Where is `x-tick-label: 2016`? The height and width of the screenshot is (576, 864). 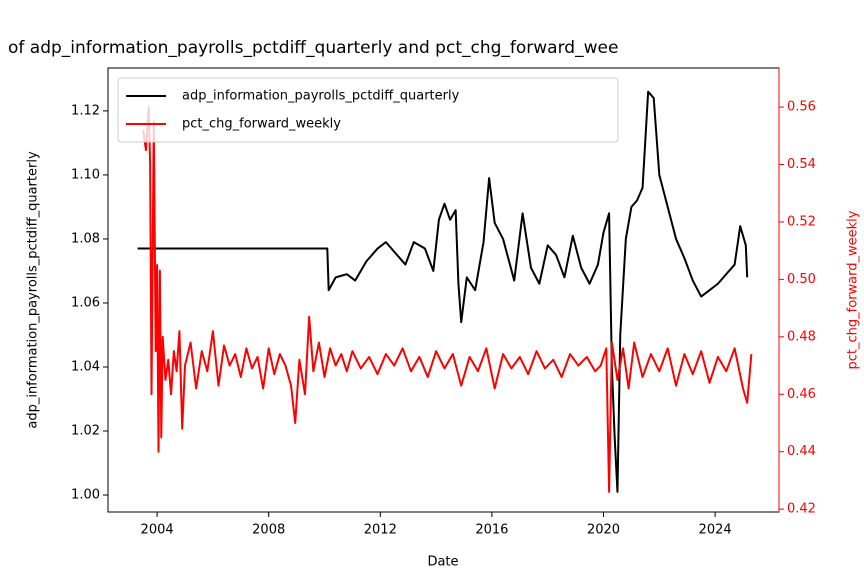 x-tick-label: 2016 is located at coordinates (491, 530).